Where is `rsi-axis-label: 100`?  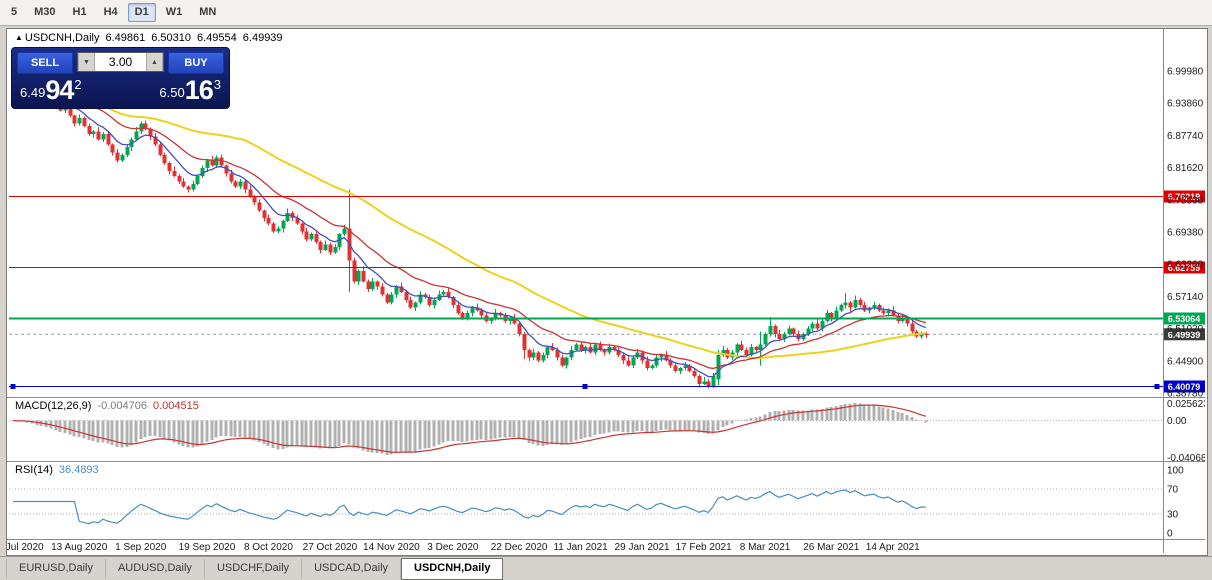
rsi-axis-label: 100 is located at coordinates (1175, 471).